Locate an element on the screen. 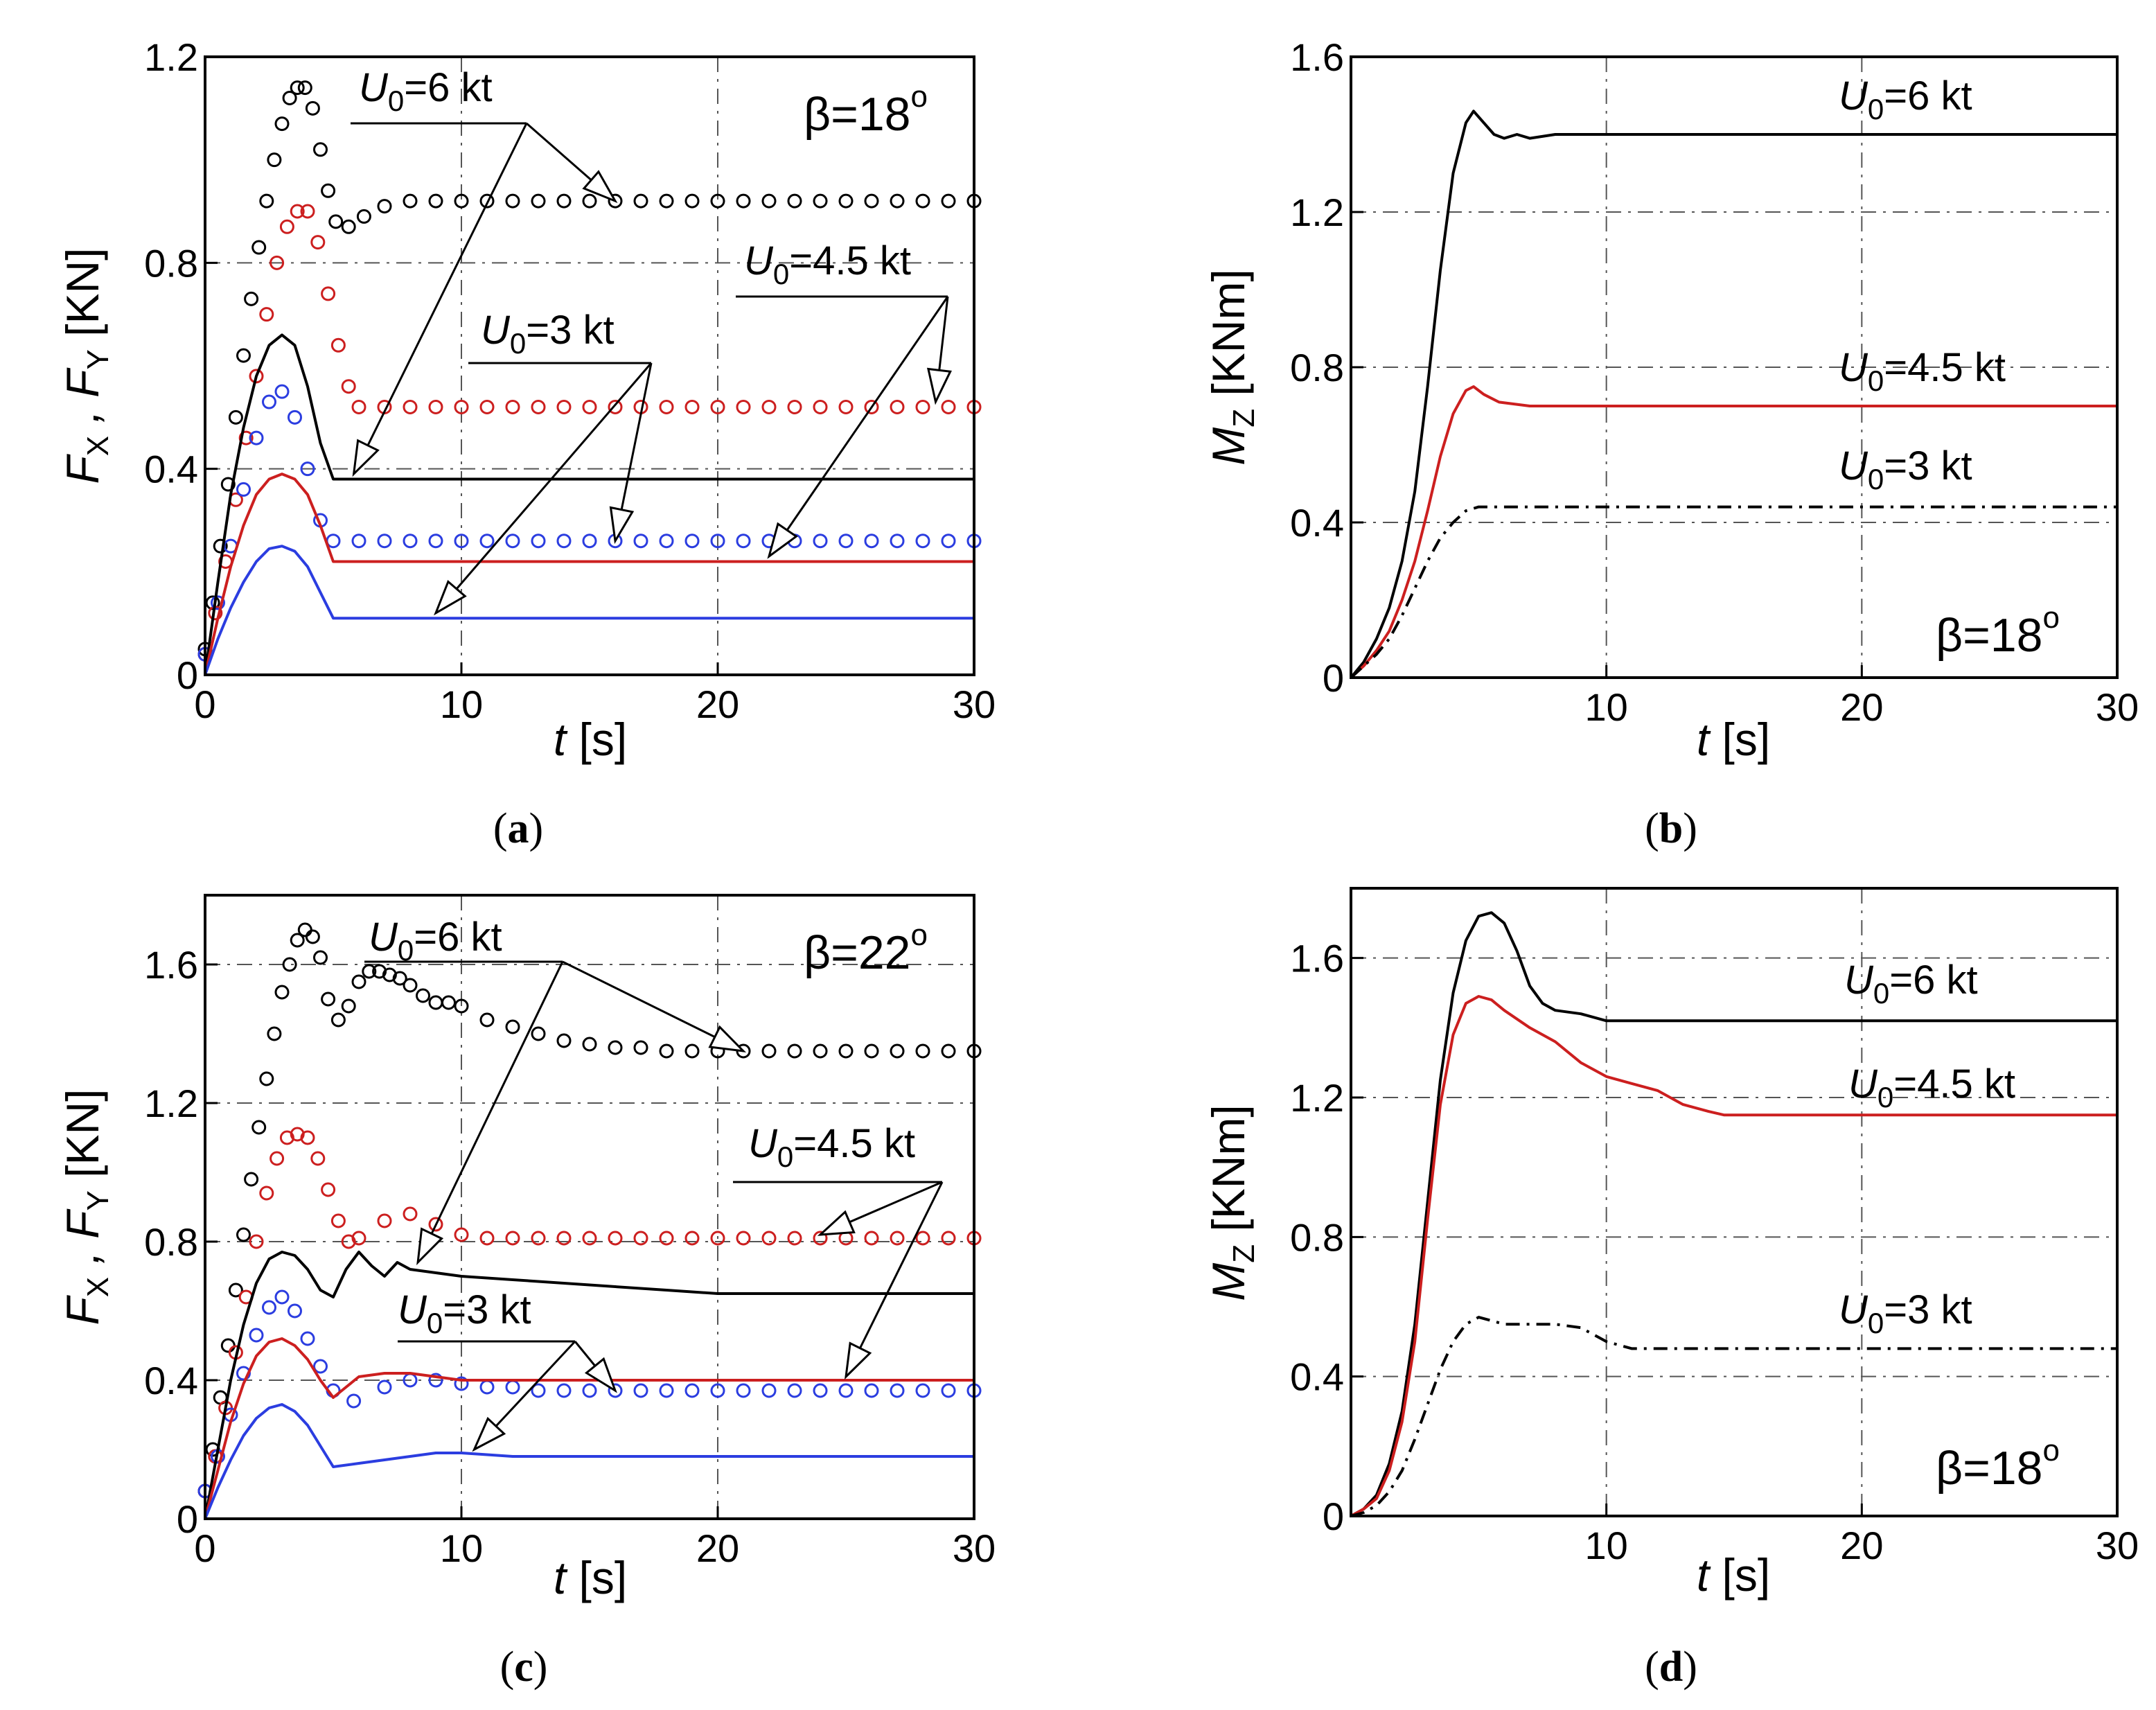  panel-d-xlabel: t [s] is located at coordinates (1734, 1575).